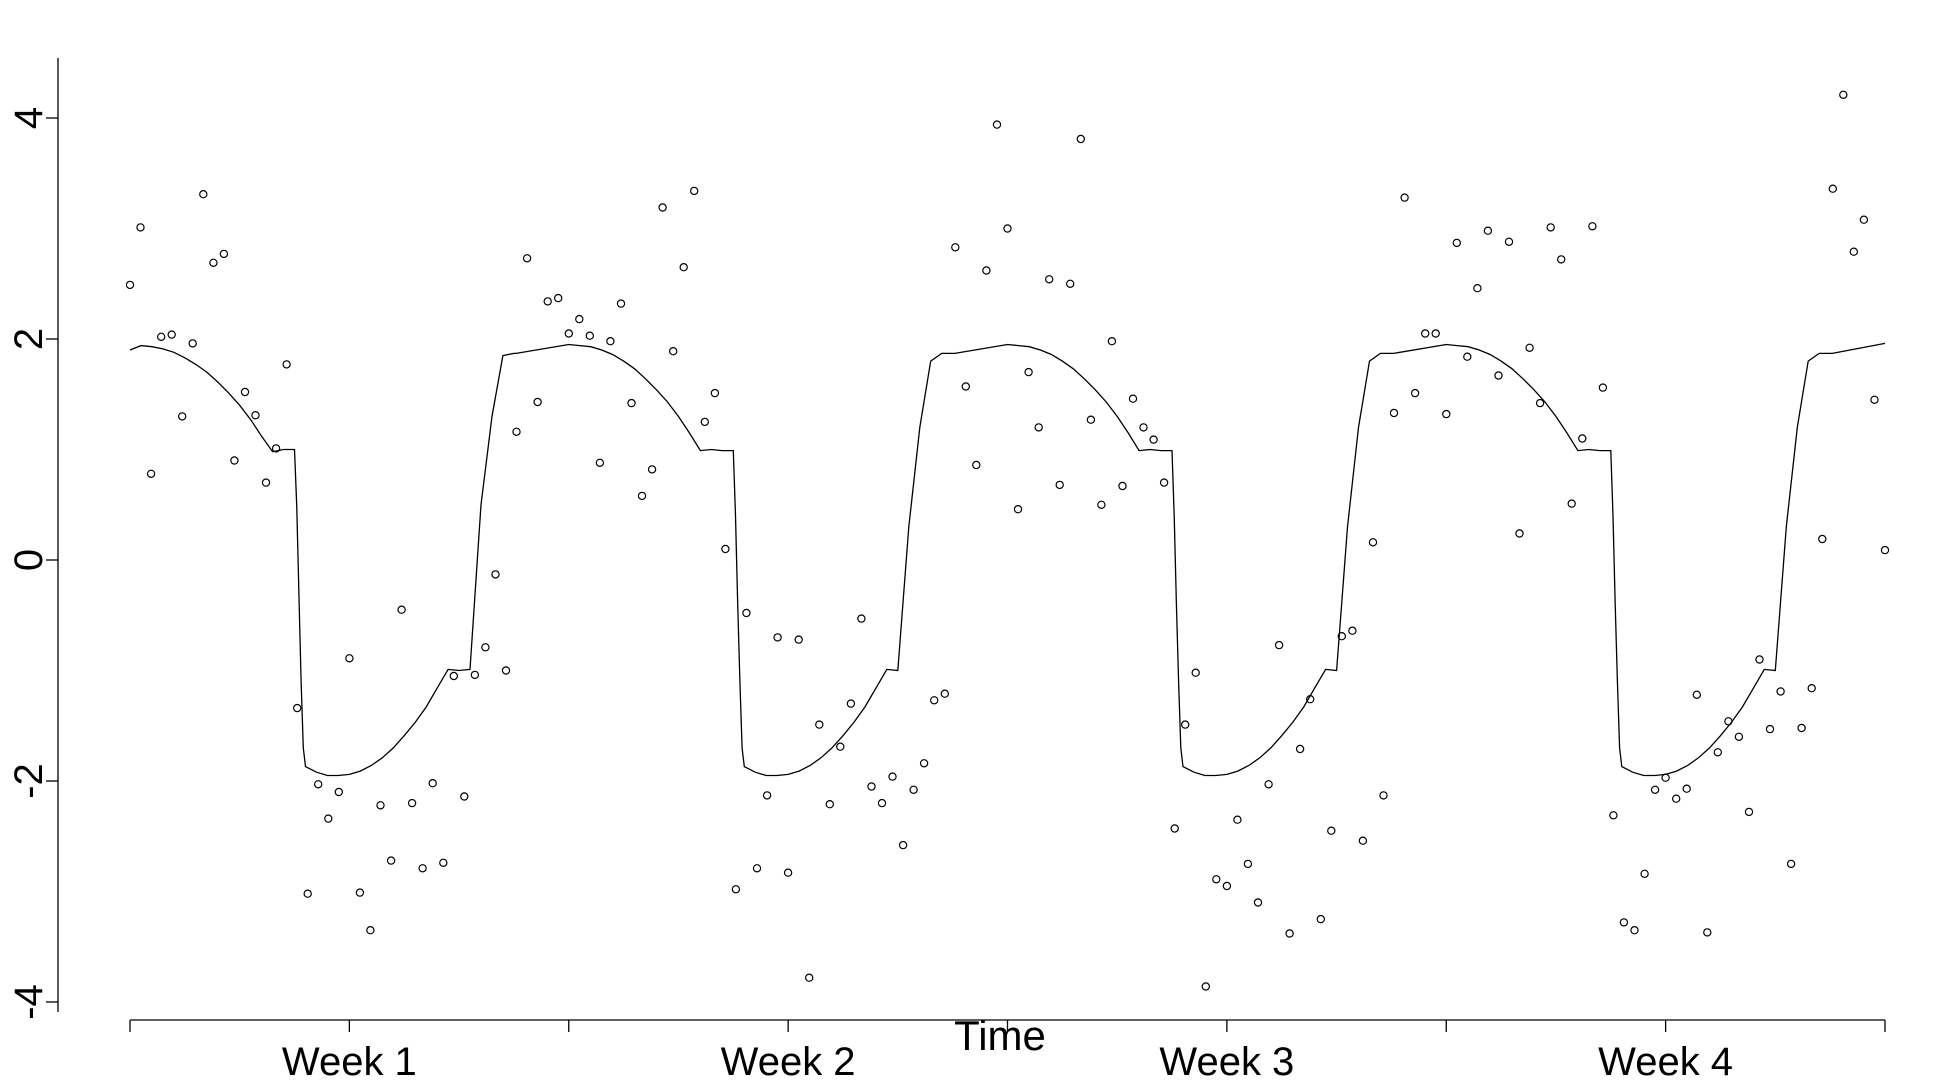 The height and width of the screenshot is (1080, 1960). I want to click on x-tick-label: Week 2, so click(788, 1060).